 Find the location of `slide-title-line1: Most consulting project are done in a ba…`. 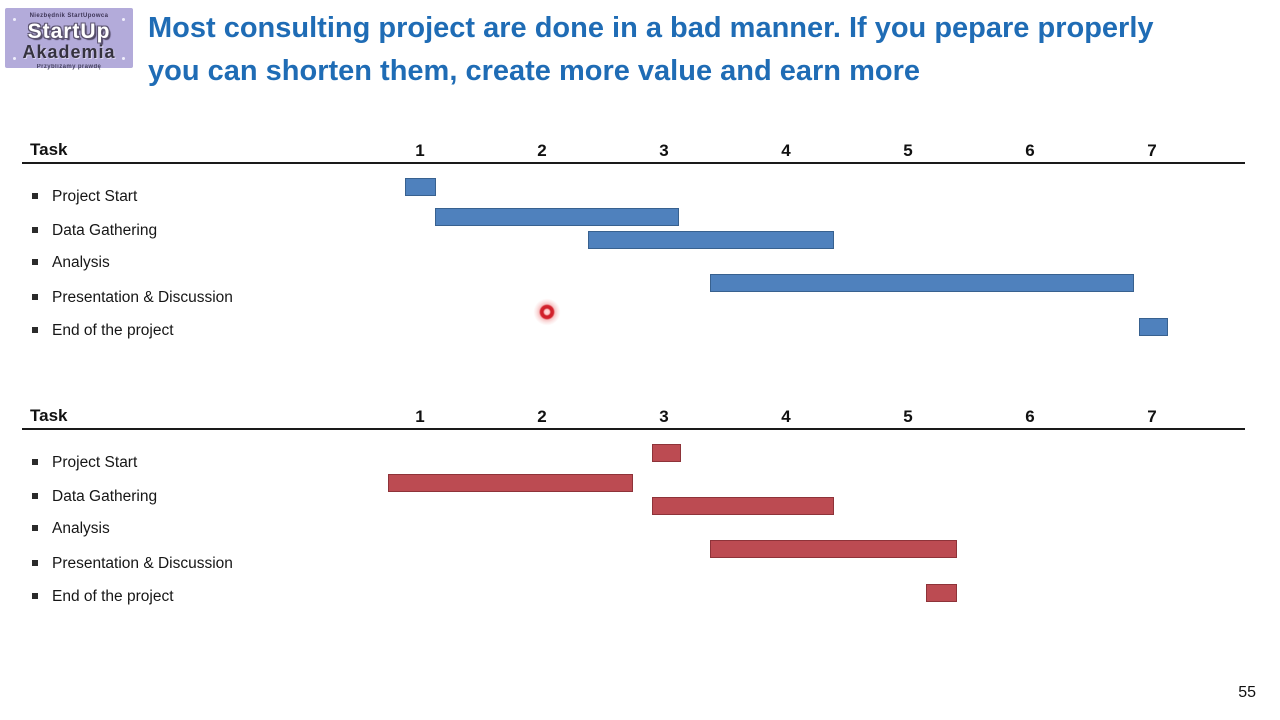

slide-title-line1: Most consulting project are done in a ba… is located at coordinates (651, 28).